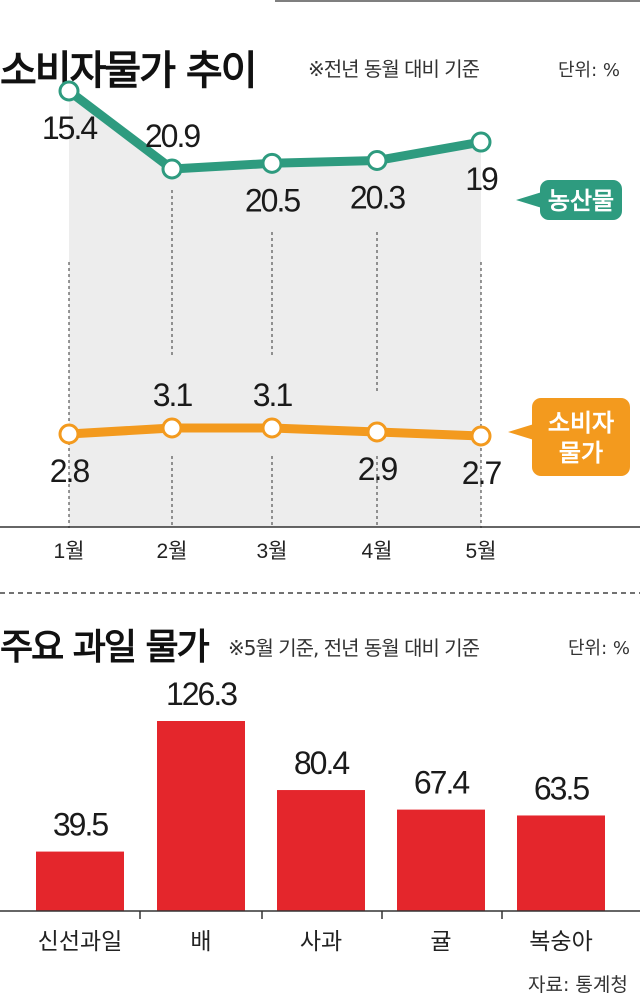 The image size is (640, 1004). What do you see at coordinates (354, 648) in the screenshot?
I see `chart2-note: ※5월 기준, 전년 동월 대비 기준` at bounding box center [354, 648].